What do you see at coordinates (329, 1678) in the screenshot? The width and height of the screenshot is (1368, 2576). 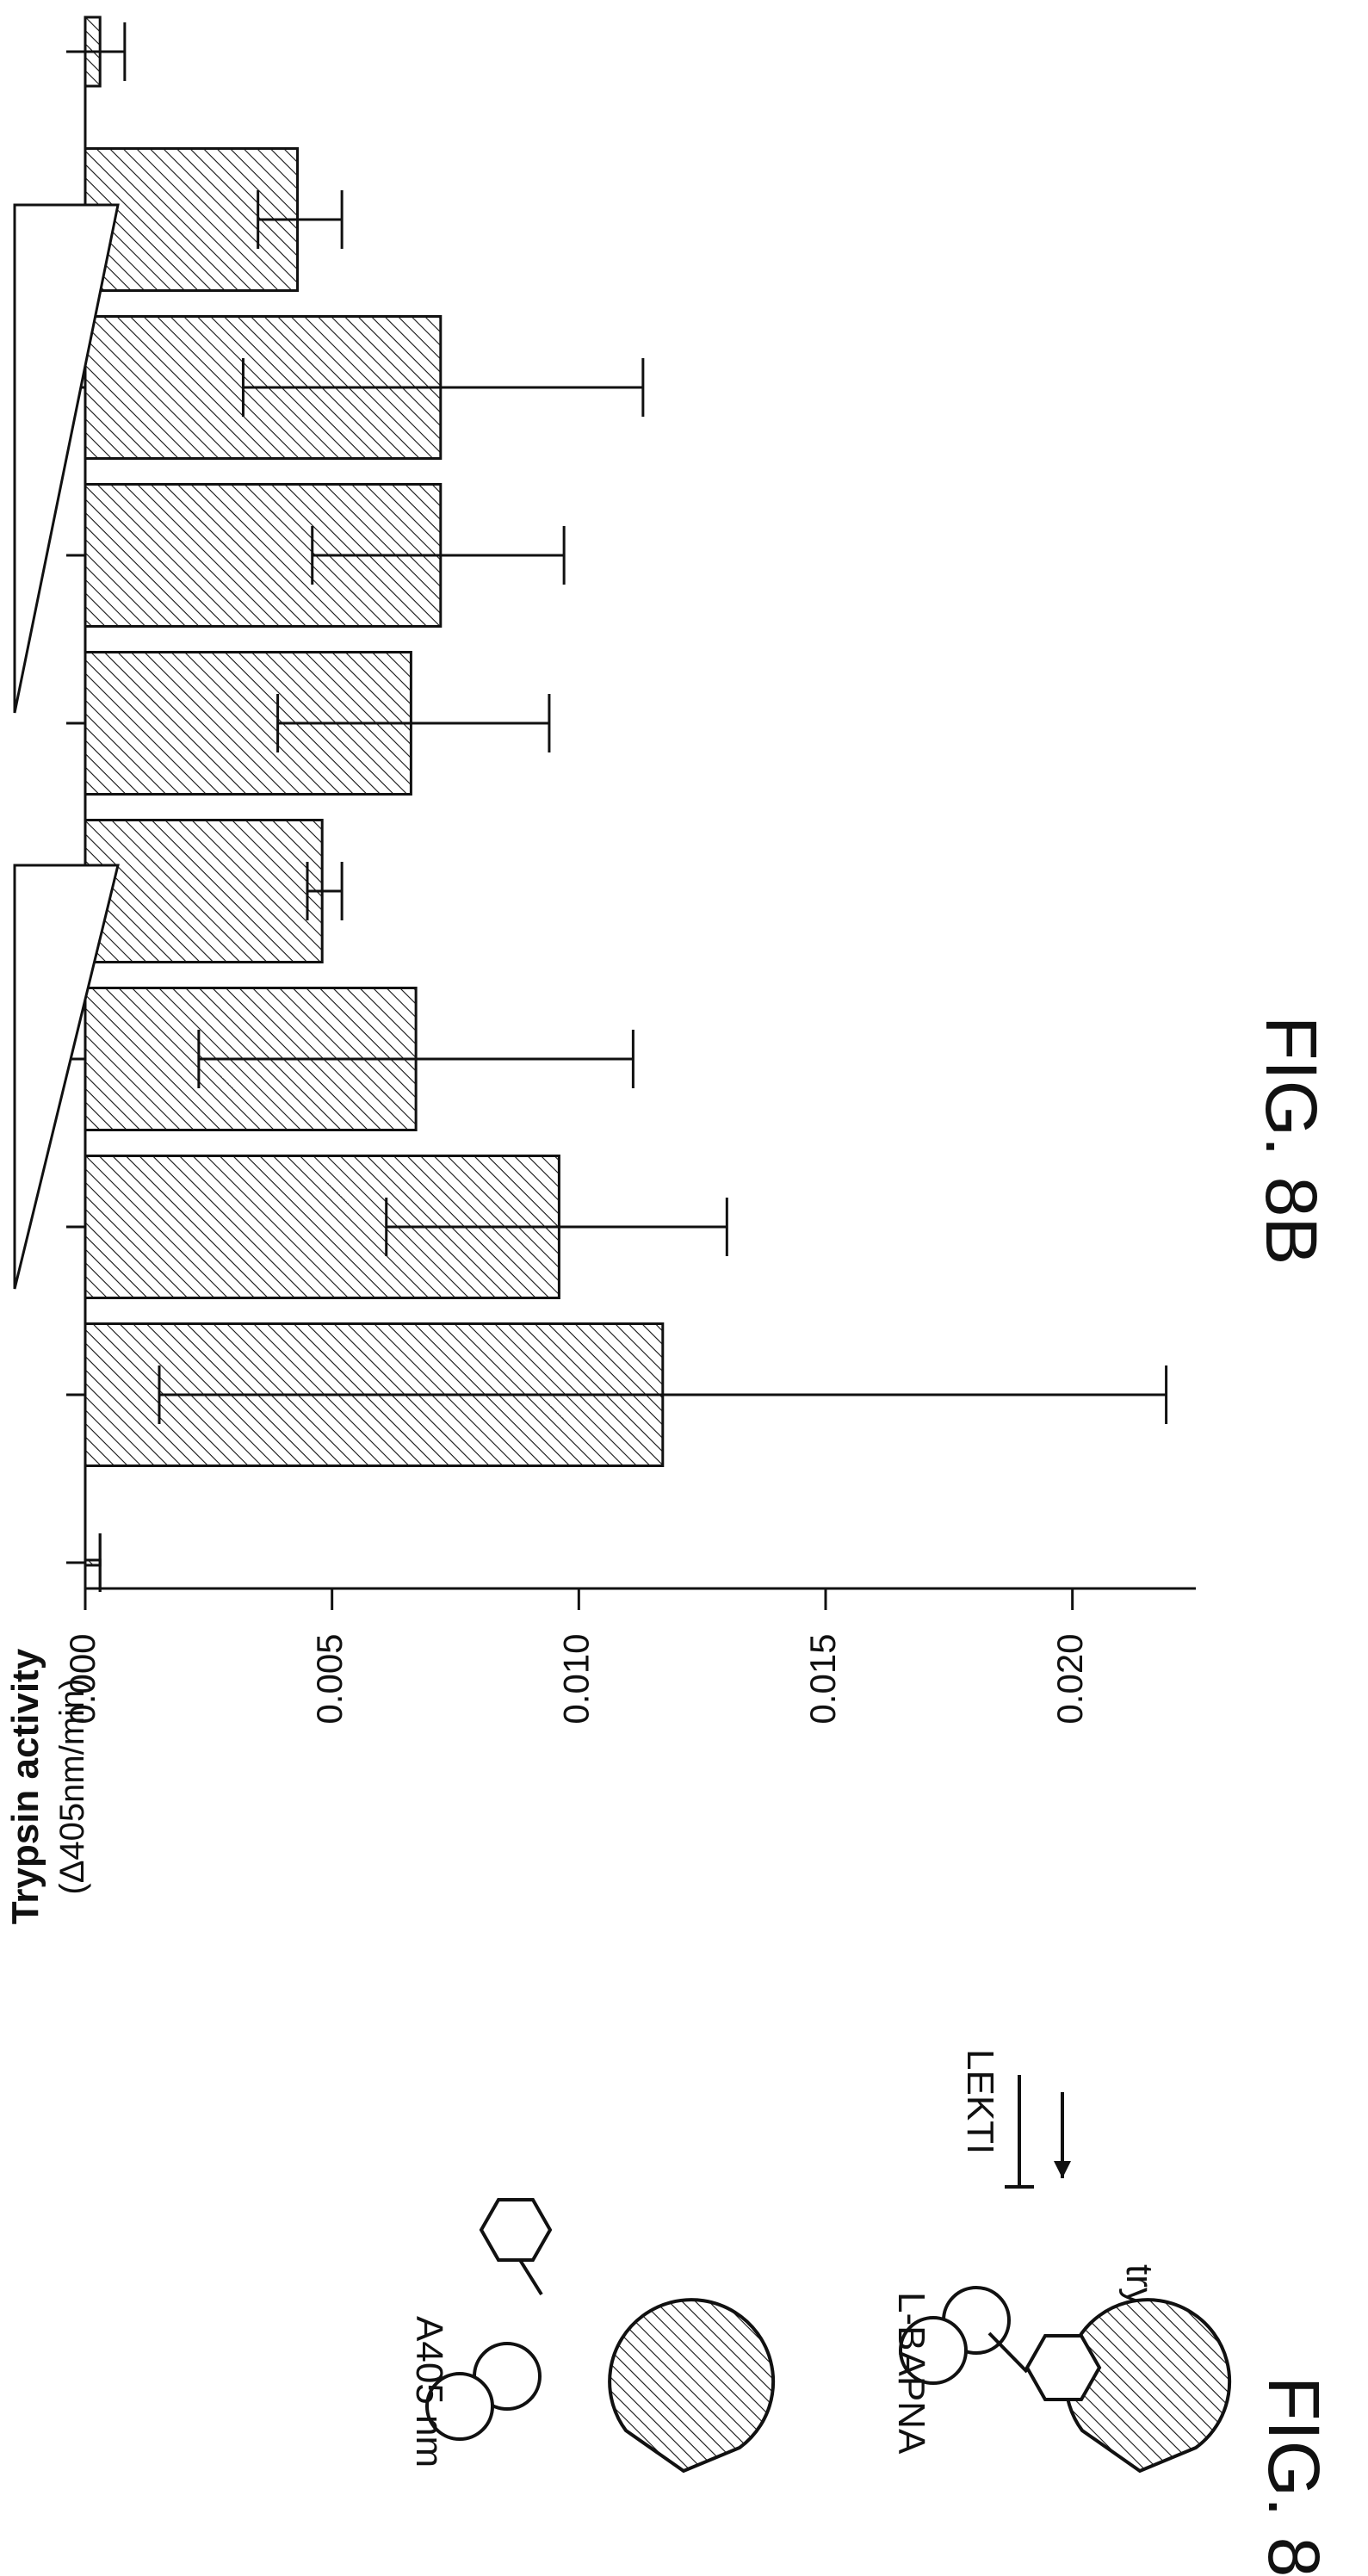 I see `y-tick-label: 0.005` at bounding box center [329, 1678].